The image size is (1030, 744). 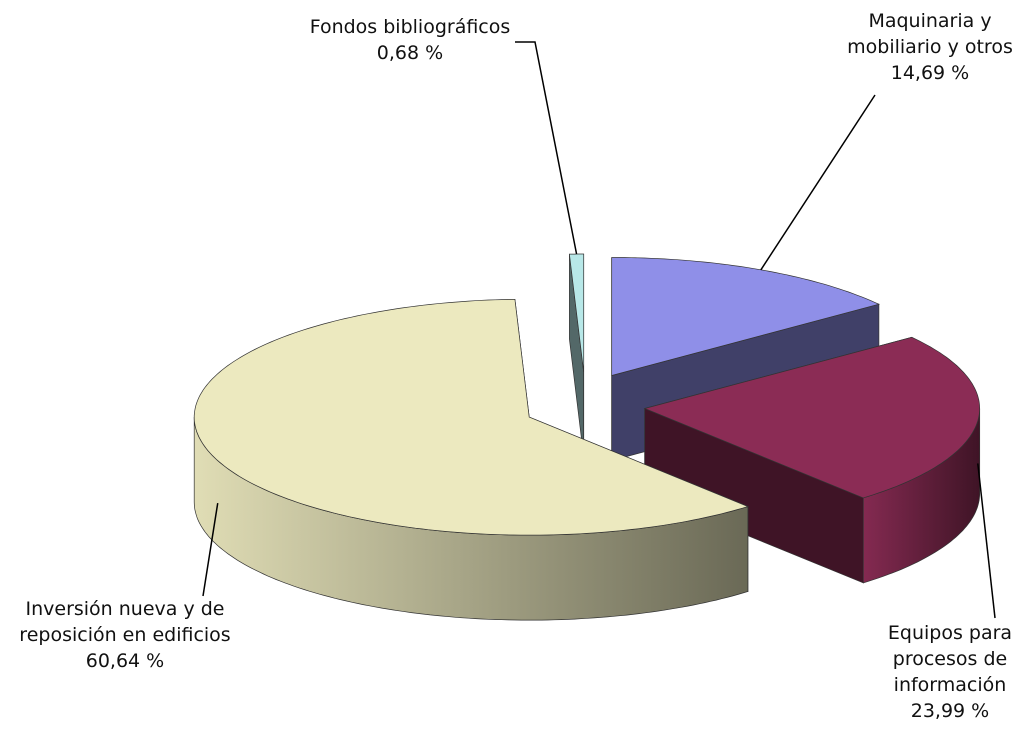 I want to click on value-label: 60,64 %, so click(x=125, y=661).